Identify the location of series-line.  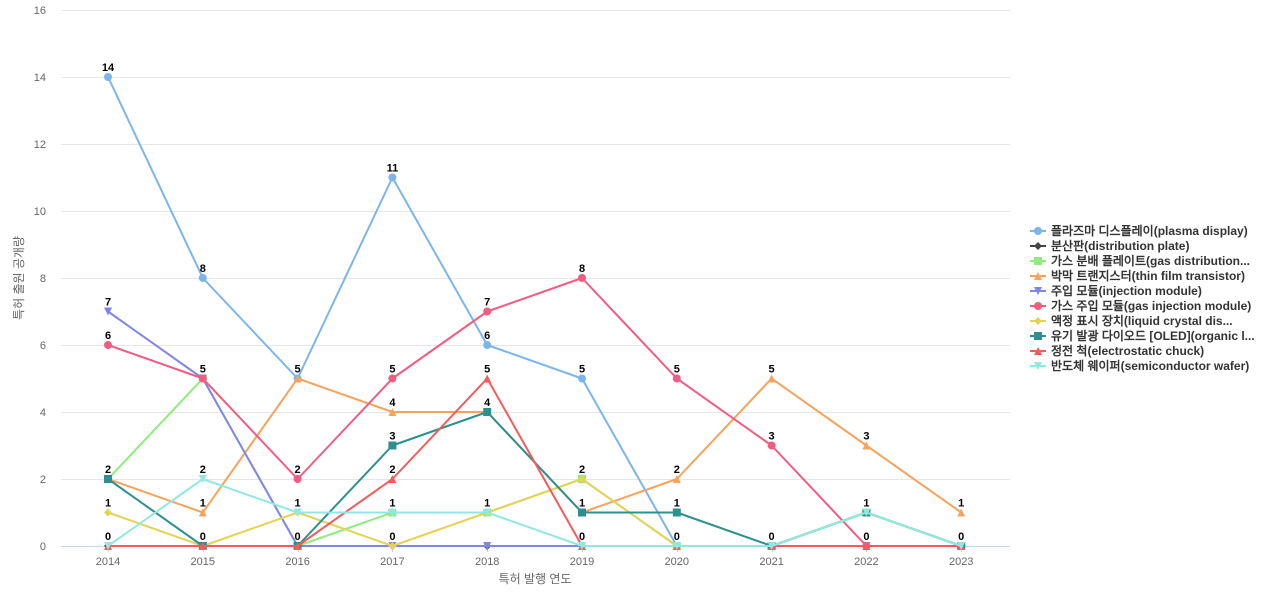
(534, 512).